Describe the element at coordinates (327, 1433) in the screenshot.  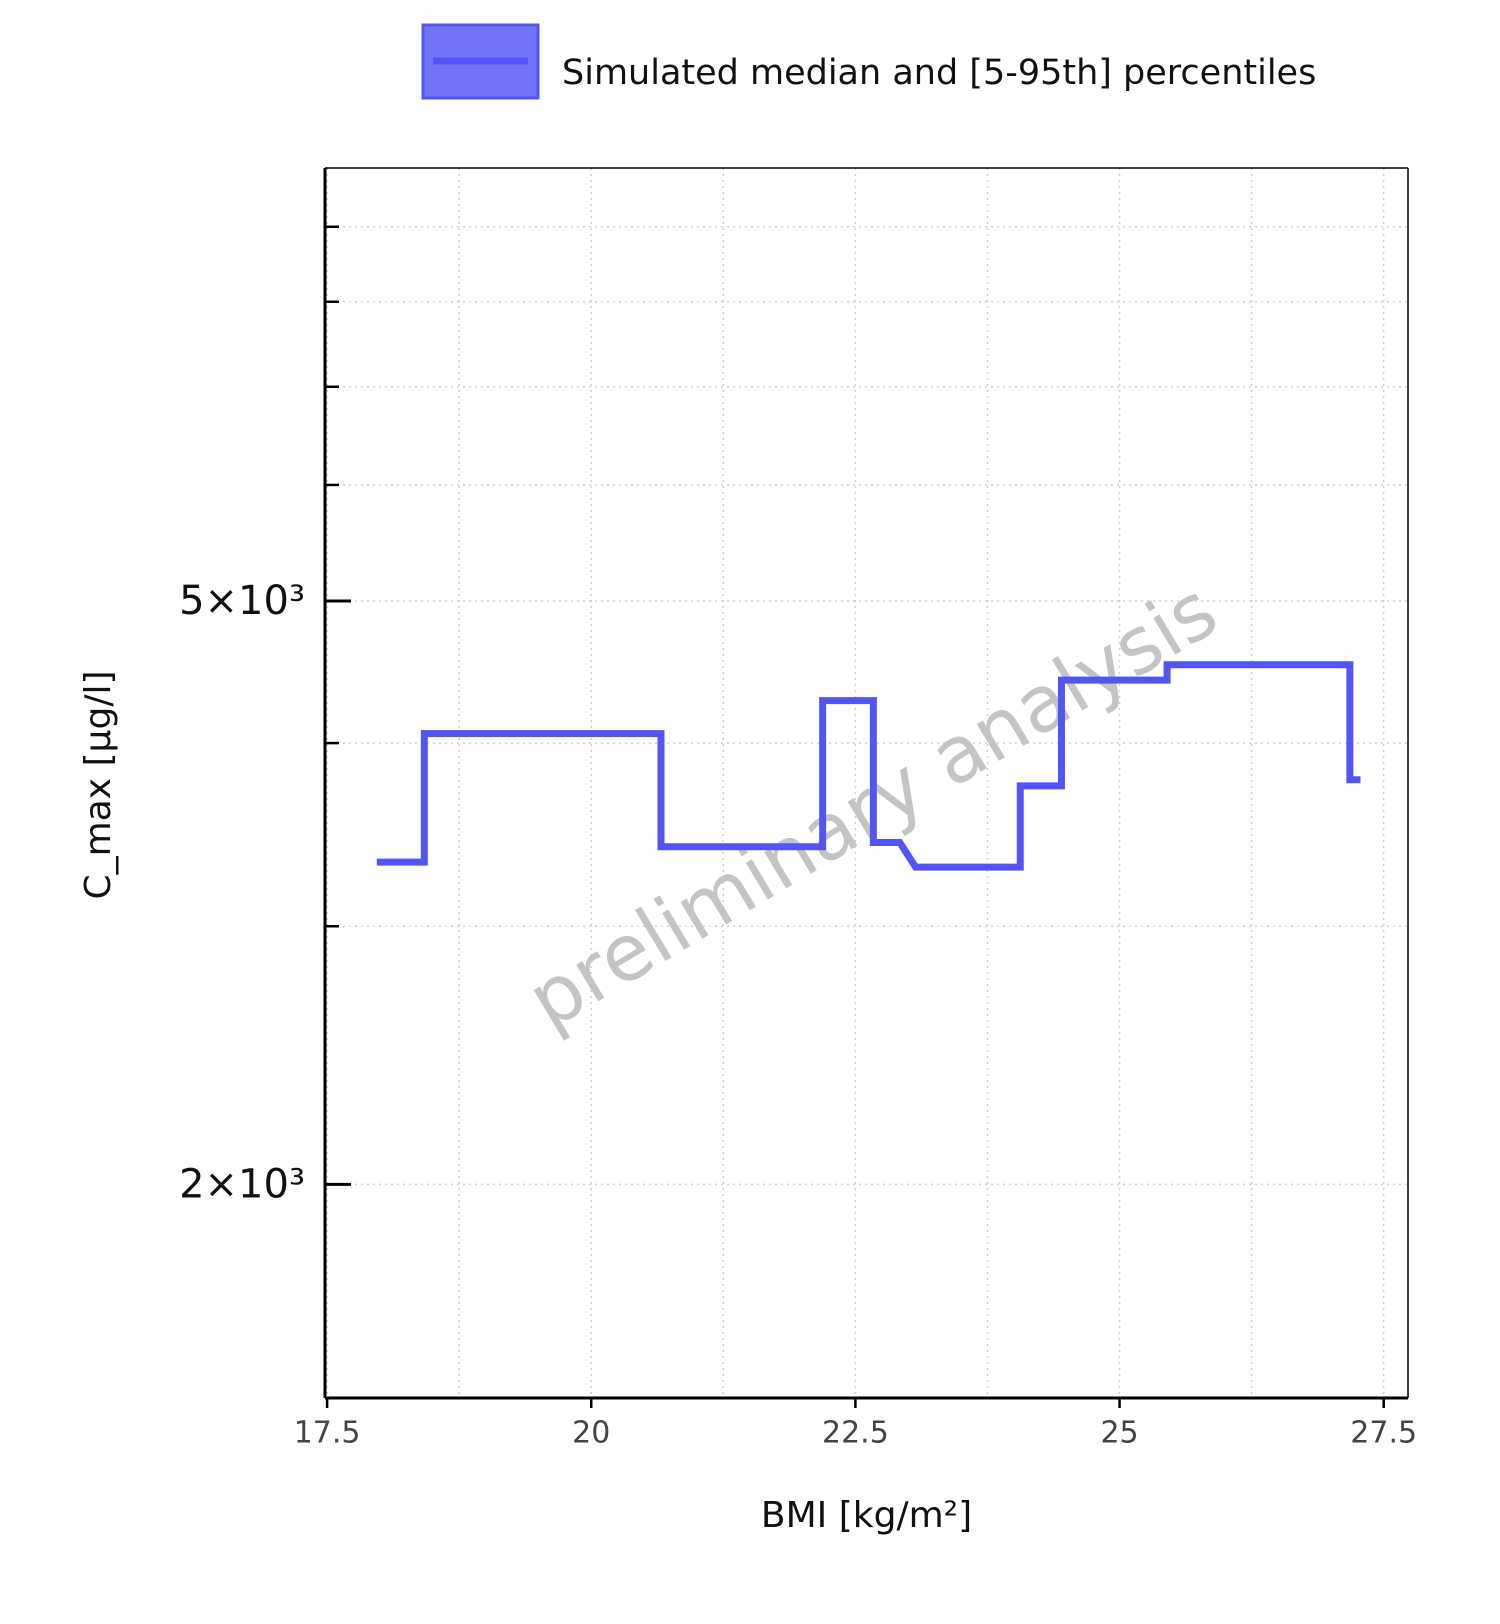
I see `x-tick-label: 17.5` at that location.